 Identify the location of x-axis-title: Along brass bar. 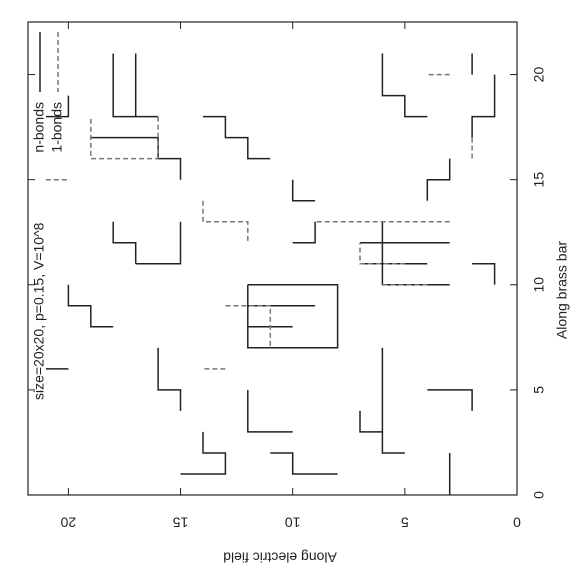
(562, 290).